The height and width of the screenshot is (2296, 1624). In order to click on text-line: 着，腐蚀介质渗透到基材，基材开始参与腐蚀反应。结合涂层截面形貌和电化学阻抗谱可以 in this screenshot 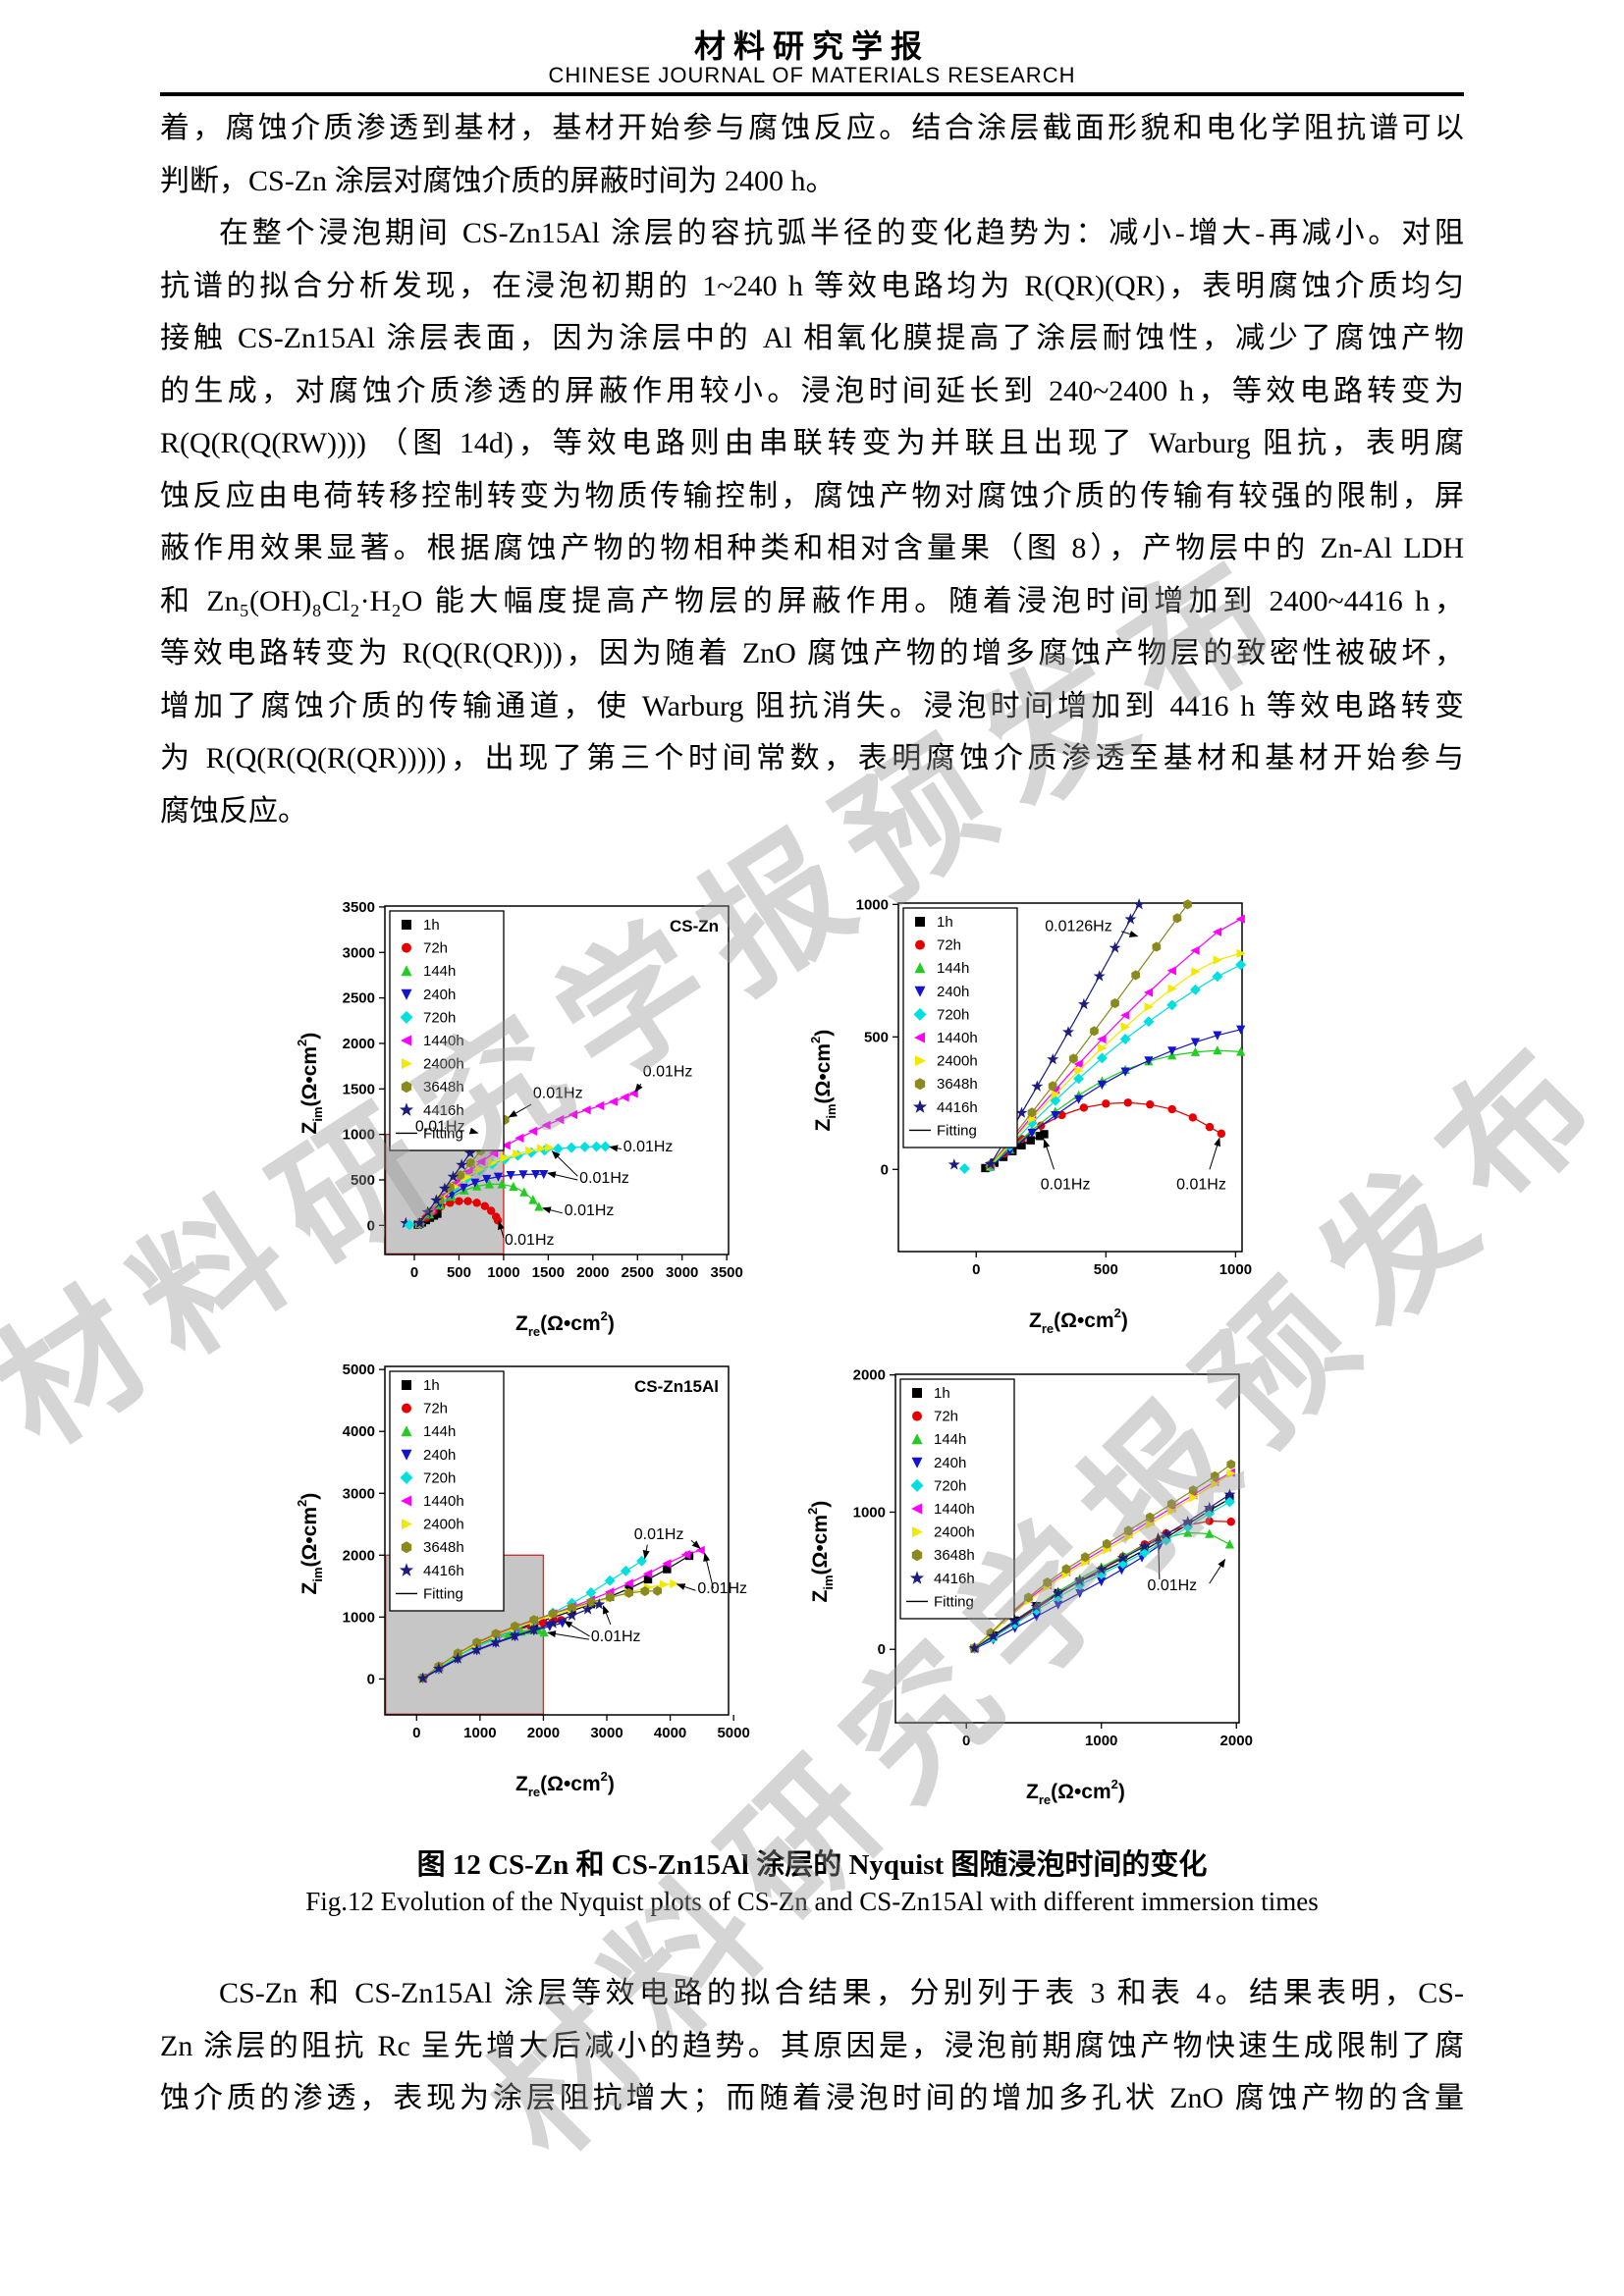, I will do `click(812, 128)`.